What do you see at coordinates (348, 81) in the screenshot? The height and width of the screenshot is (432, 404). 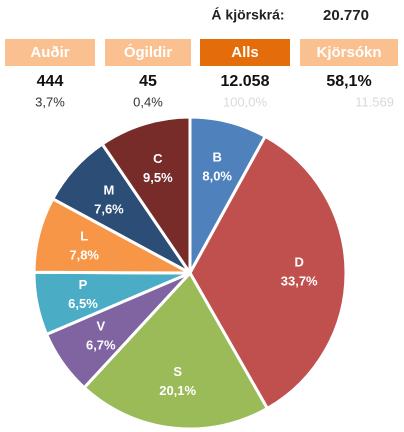 I see `summary-value: 58,1%` at bounding box center [348, 81].